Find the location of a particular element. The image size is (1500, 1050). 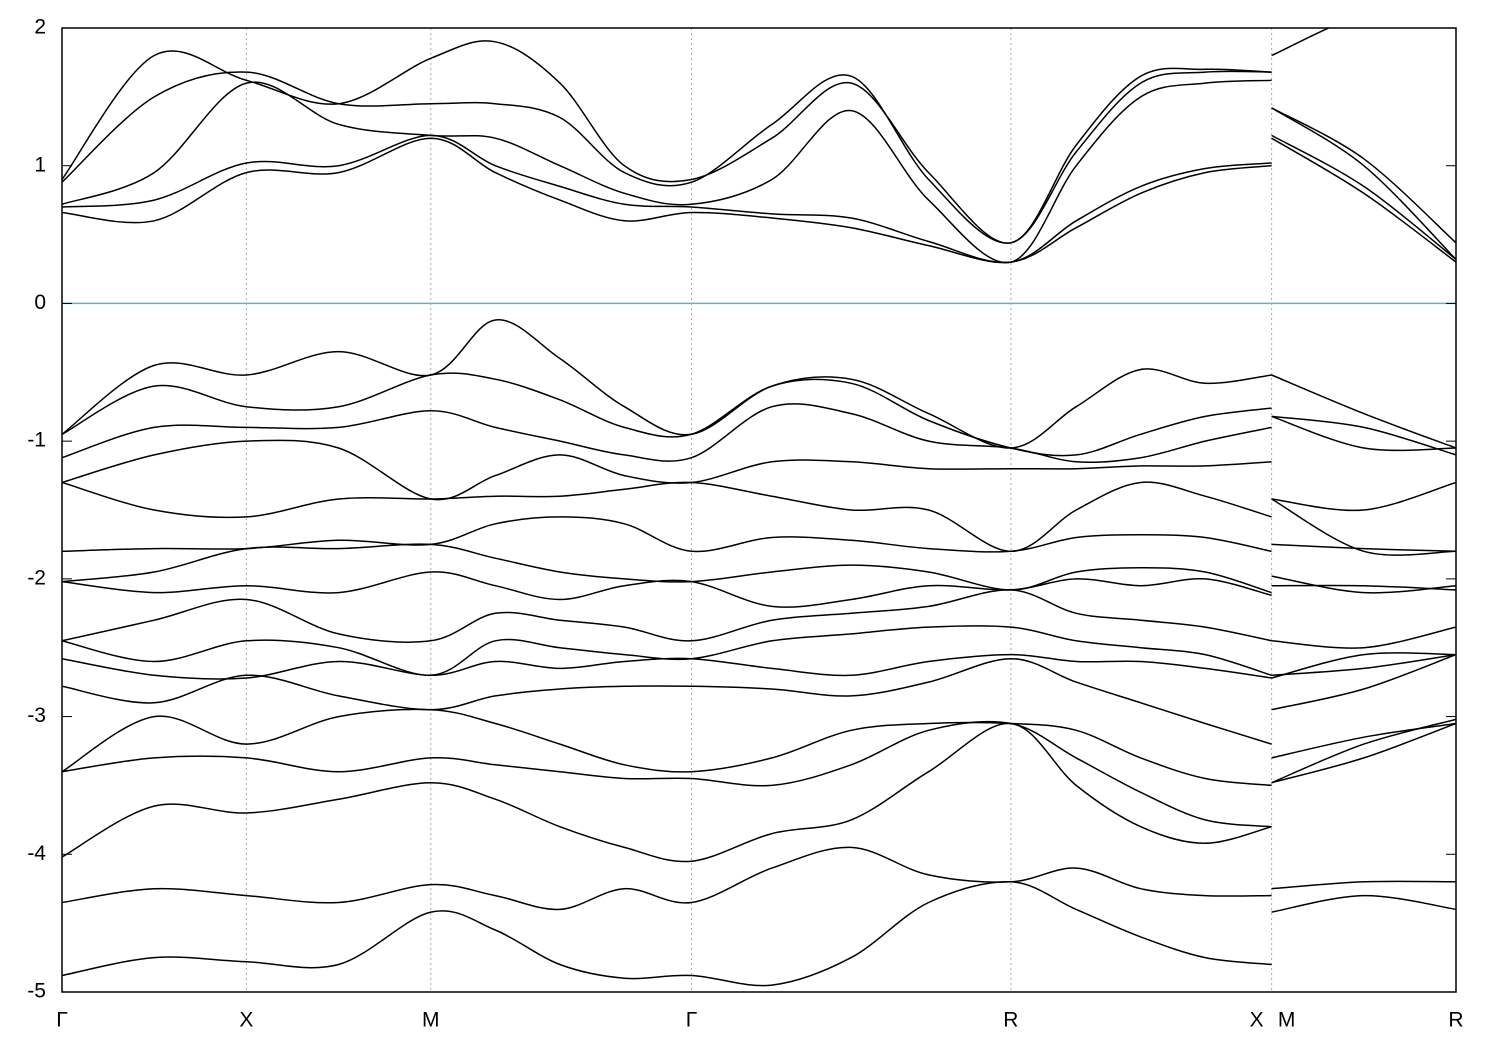

y-tick-label: 1 is located at coordinates (40, 164).